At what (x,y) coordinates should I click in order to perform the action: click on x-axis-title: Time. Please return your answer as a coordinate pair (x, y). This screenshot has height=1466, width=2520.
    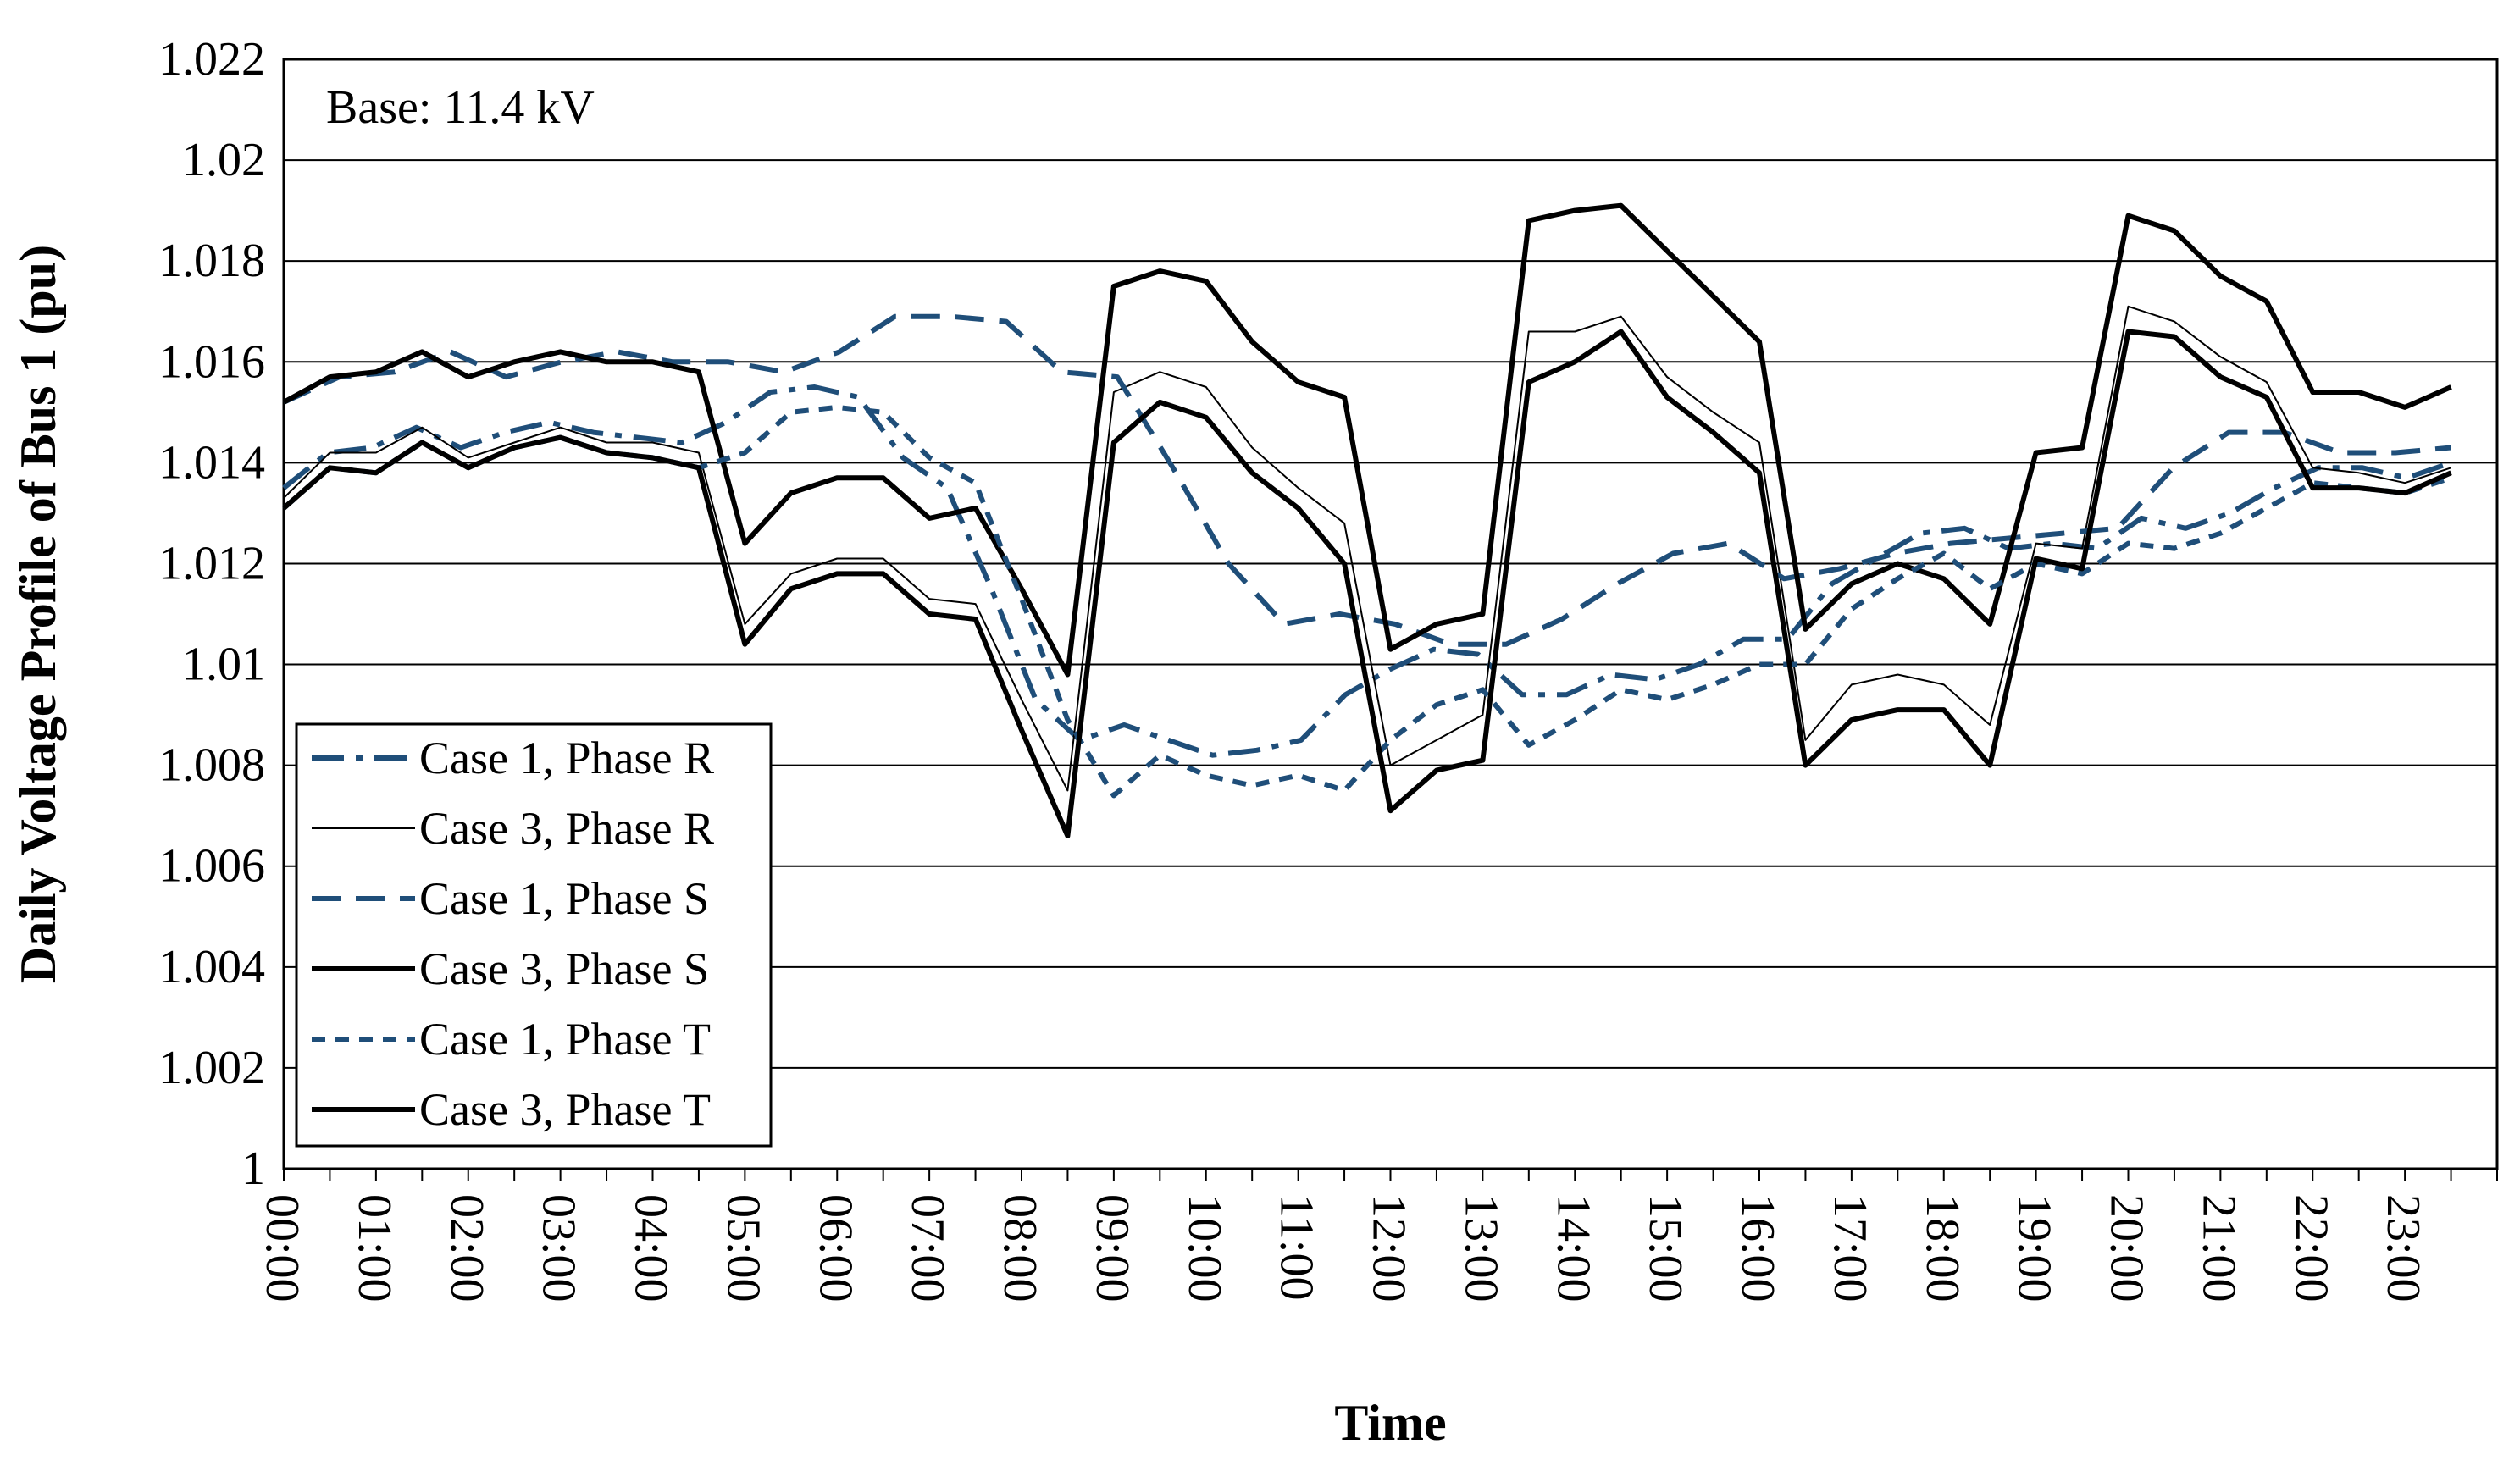
    Looking at the image, I should click on (1390, 1423).